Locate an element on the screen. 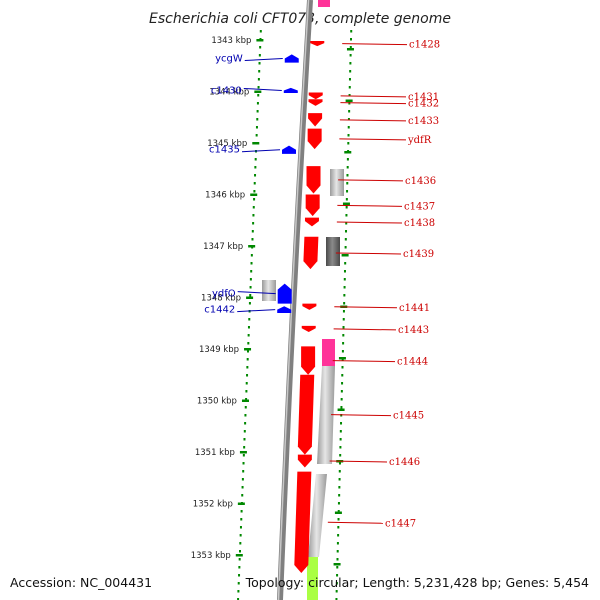 The height and width of the screenshot is (600, 600). tick-label: 1352 kbp is located at coordinates (213, 505).